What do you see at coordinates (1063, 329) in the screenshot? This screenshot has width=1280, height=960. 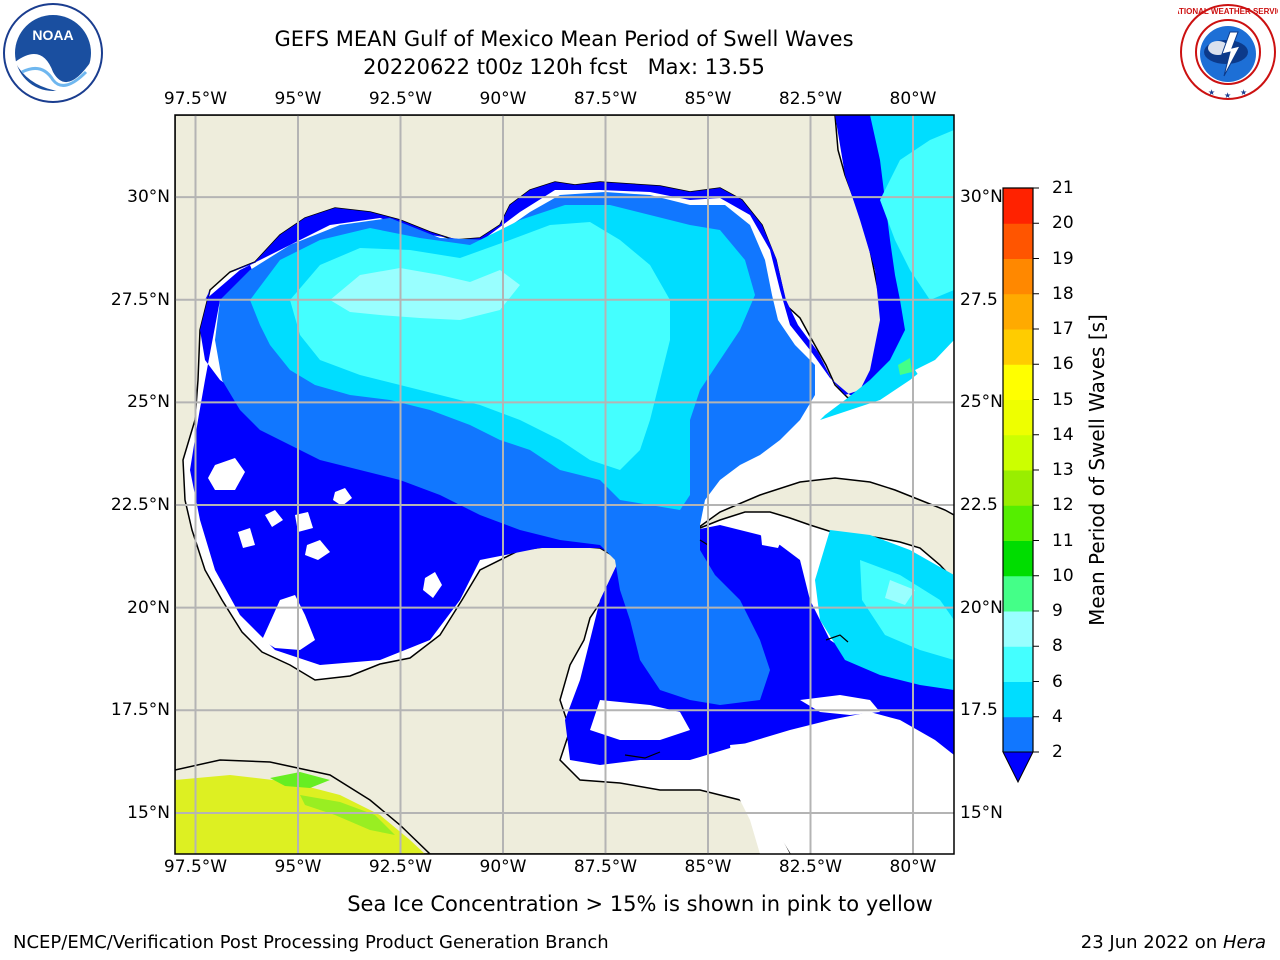 I see `colorbar-tick-label: 17` at bounding box center [1063, 329].